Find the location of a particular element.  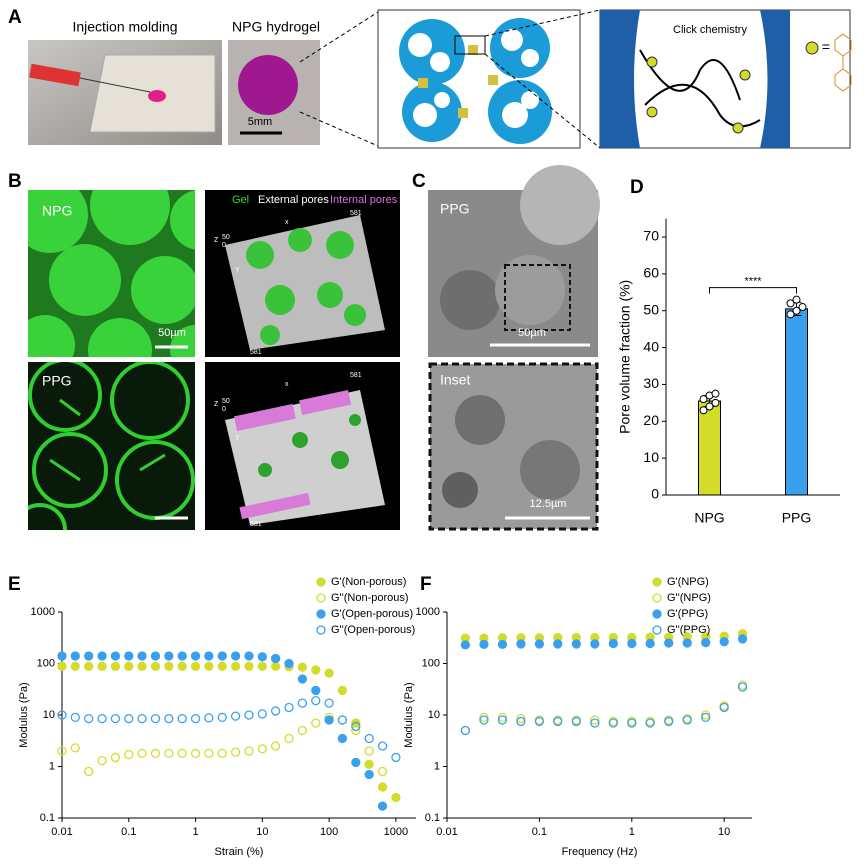

x-tick-label: 100 is located at coordinates (329, 832).